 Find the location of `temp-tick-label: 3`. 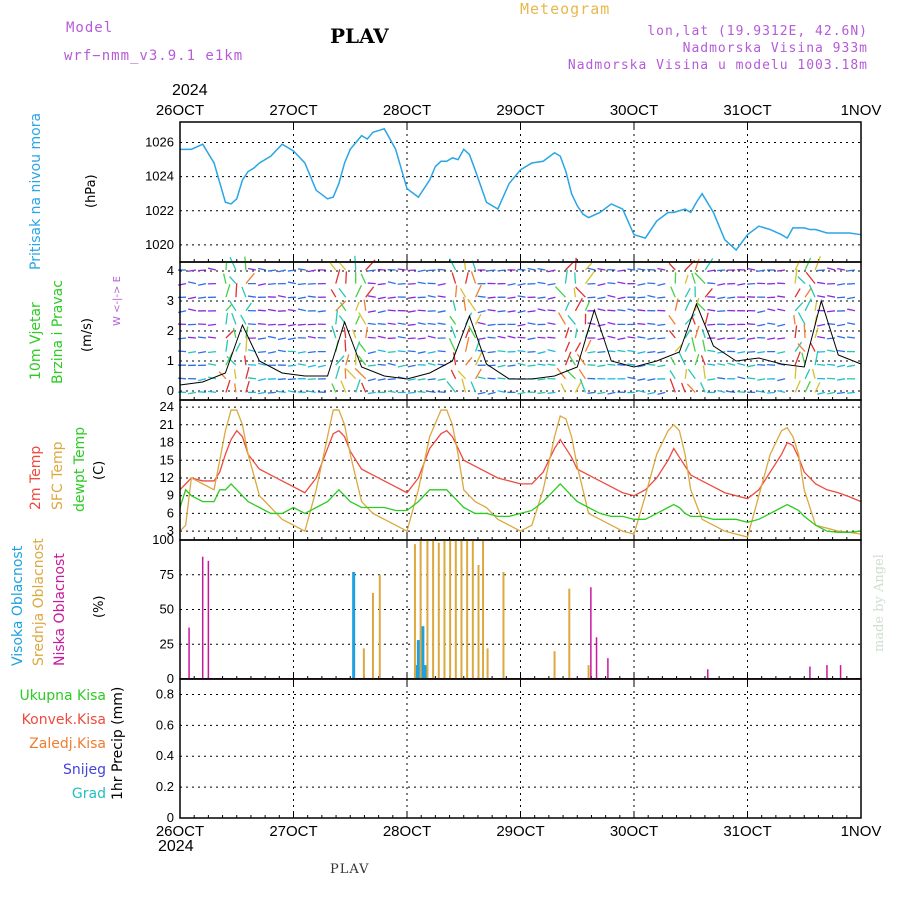

temp-tick-label: 3 is located at coordinates (170, 530).